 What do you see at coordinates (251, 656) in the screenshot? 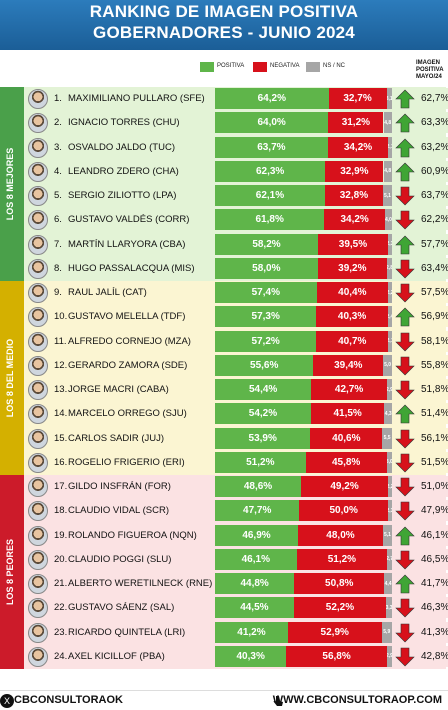
I see `bar-positive: 40,3%` at bounding box center [251, 656].